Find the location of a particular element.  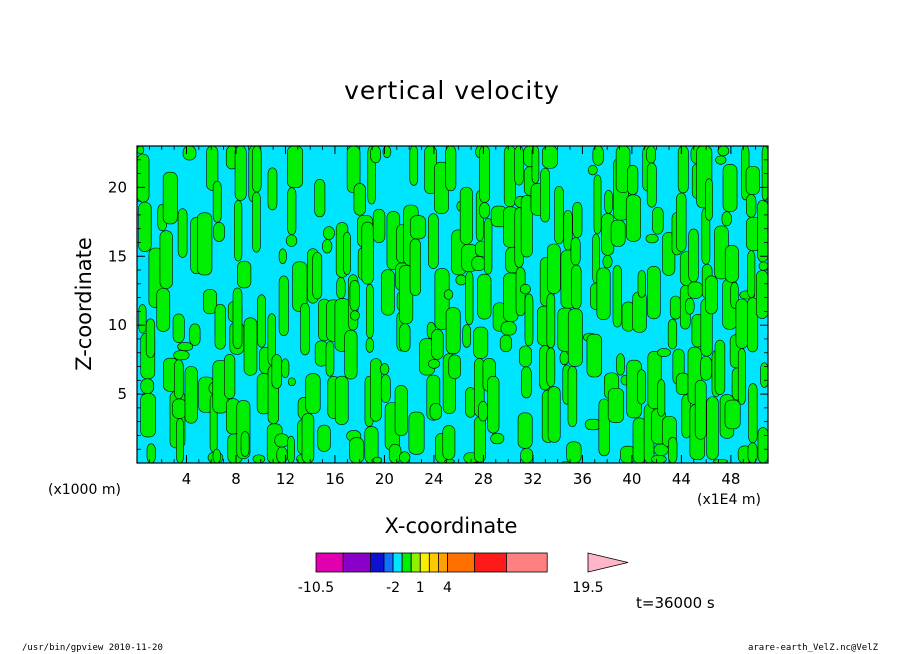

x-tick-label-40: 40 is located at coordinates (631, 479).